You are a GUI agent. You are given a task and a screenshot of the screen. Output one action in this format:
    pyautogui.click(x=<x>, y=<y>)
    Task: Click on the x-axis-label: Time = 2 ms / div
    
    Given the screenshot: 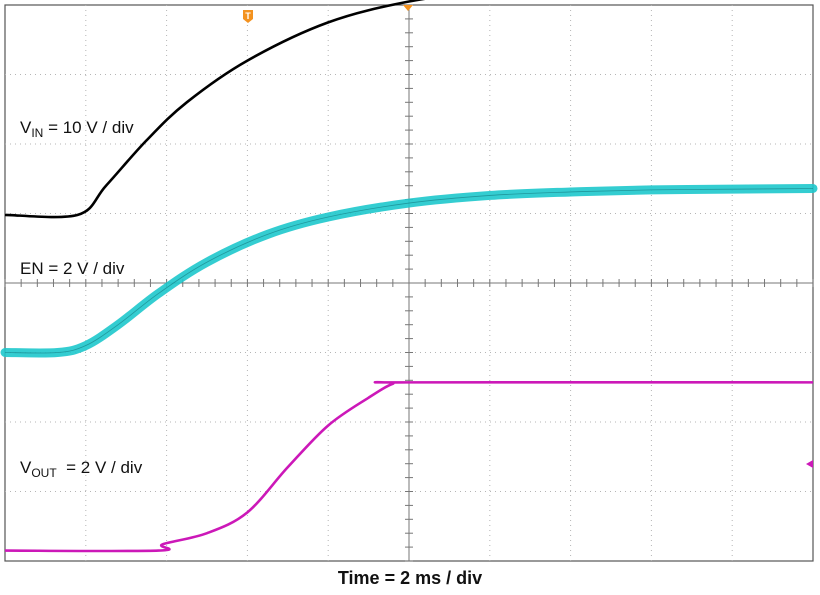 What is the action you would take?
    pyautogui.click(x=410, y=578)
    